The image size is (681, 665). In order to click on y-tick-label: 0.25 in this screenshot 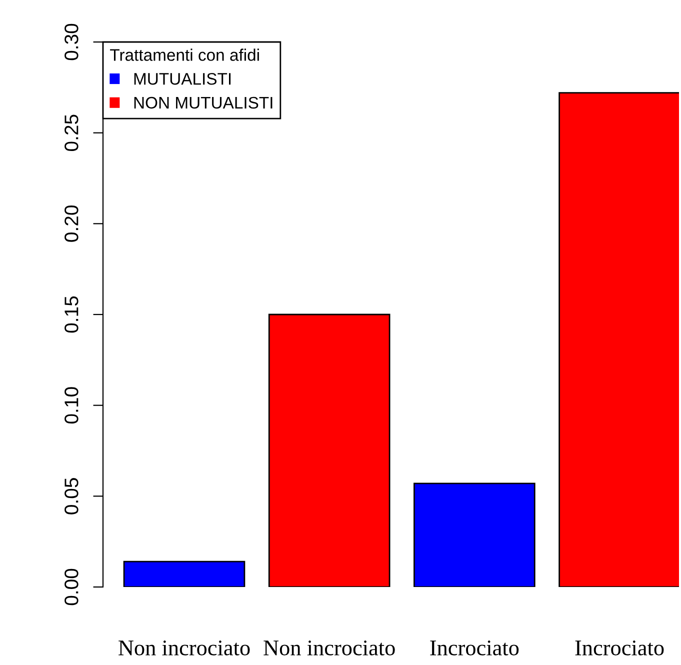, I will do `click(71, 132)`.